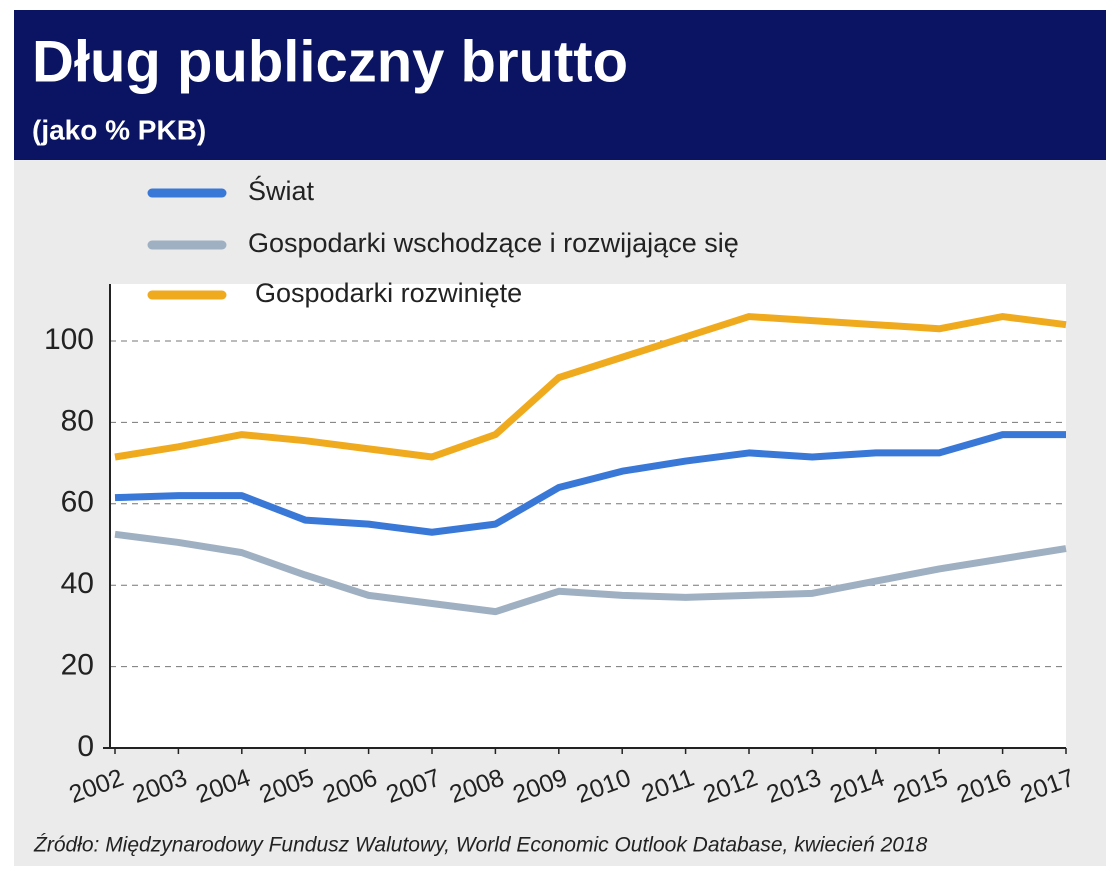 The height and width of the screenshot is (885, 1120). Describe the element at coordinates (119, 129) in the screenshot. I see `chart-subtitle: (jako % PKB)` at that location.